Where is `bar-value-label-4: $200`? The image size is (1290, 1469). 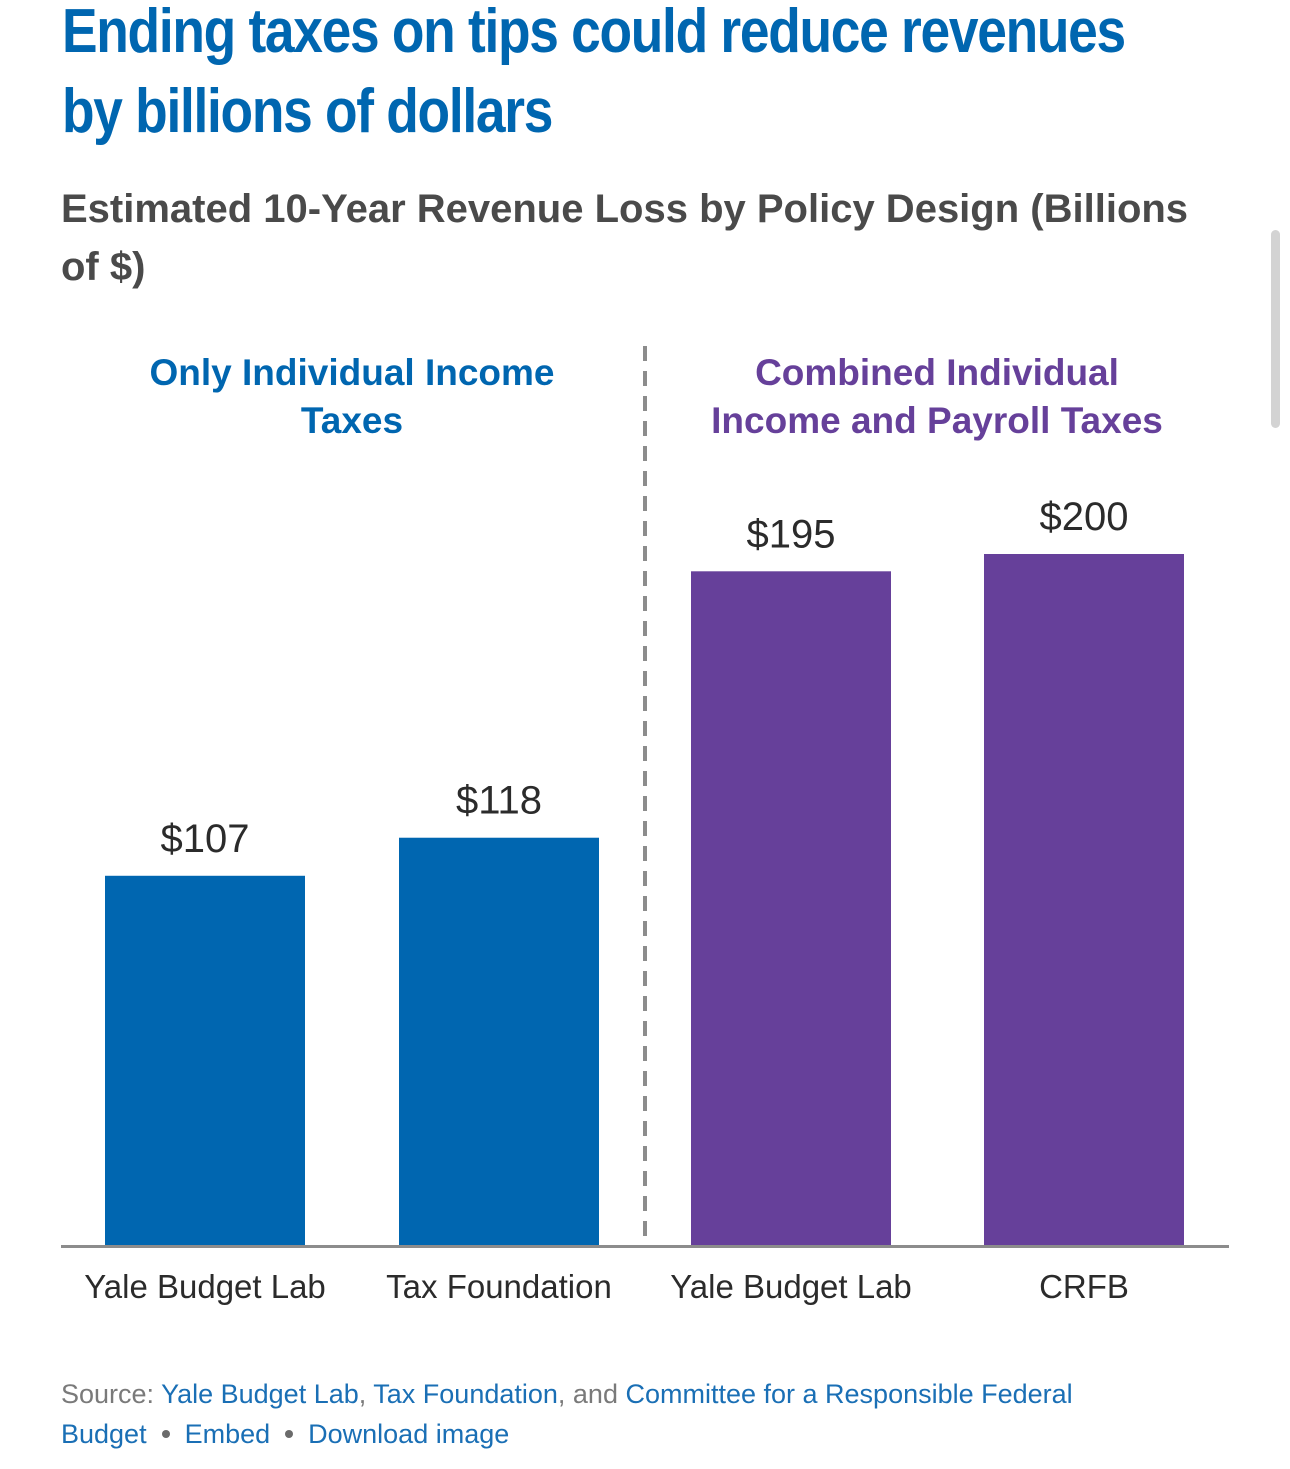 bar-value-label-4: $200 is located at coordinates (1084, 517).